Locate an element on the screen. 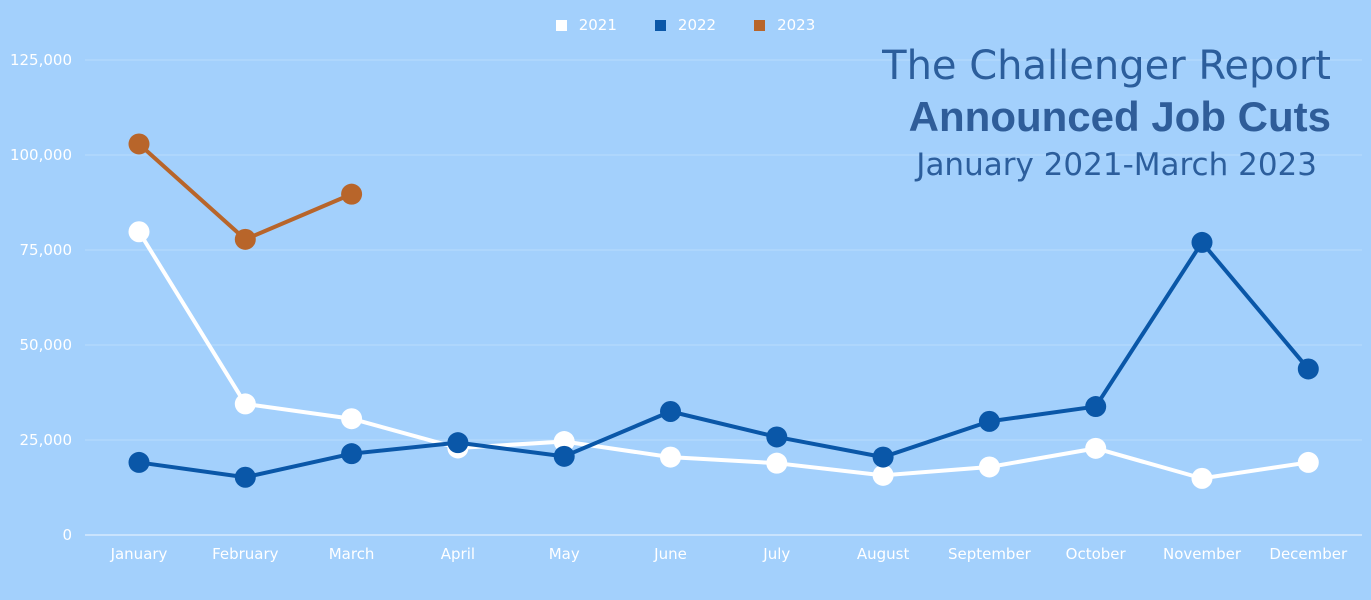 Image resolution: width=1371 pixels, height=600 pixels. y-tick-label: 25,000 is located at coordinates (46, 440).